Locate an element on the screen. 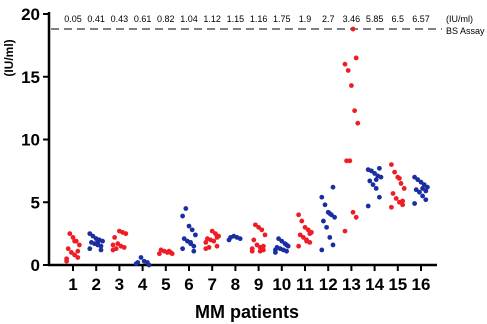 The height and width of the screenshot is (324, 487). x-tick-label: 13 is located at coordinates (351, 284).